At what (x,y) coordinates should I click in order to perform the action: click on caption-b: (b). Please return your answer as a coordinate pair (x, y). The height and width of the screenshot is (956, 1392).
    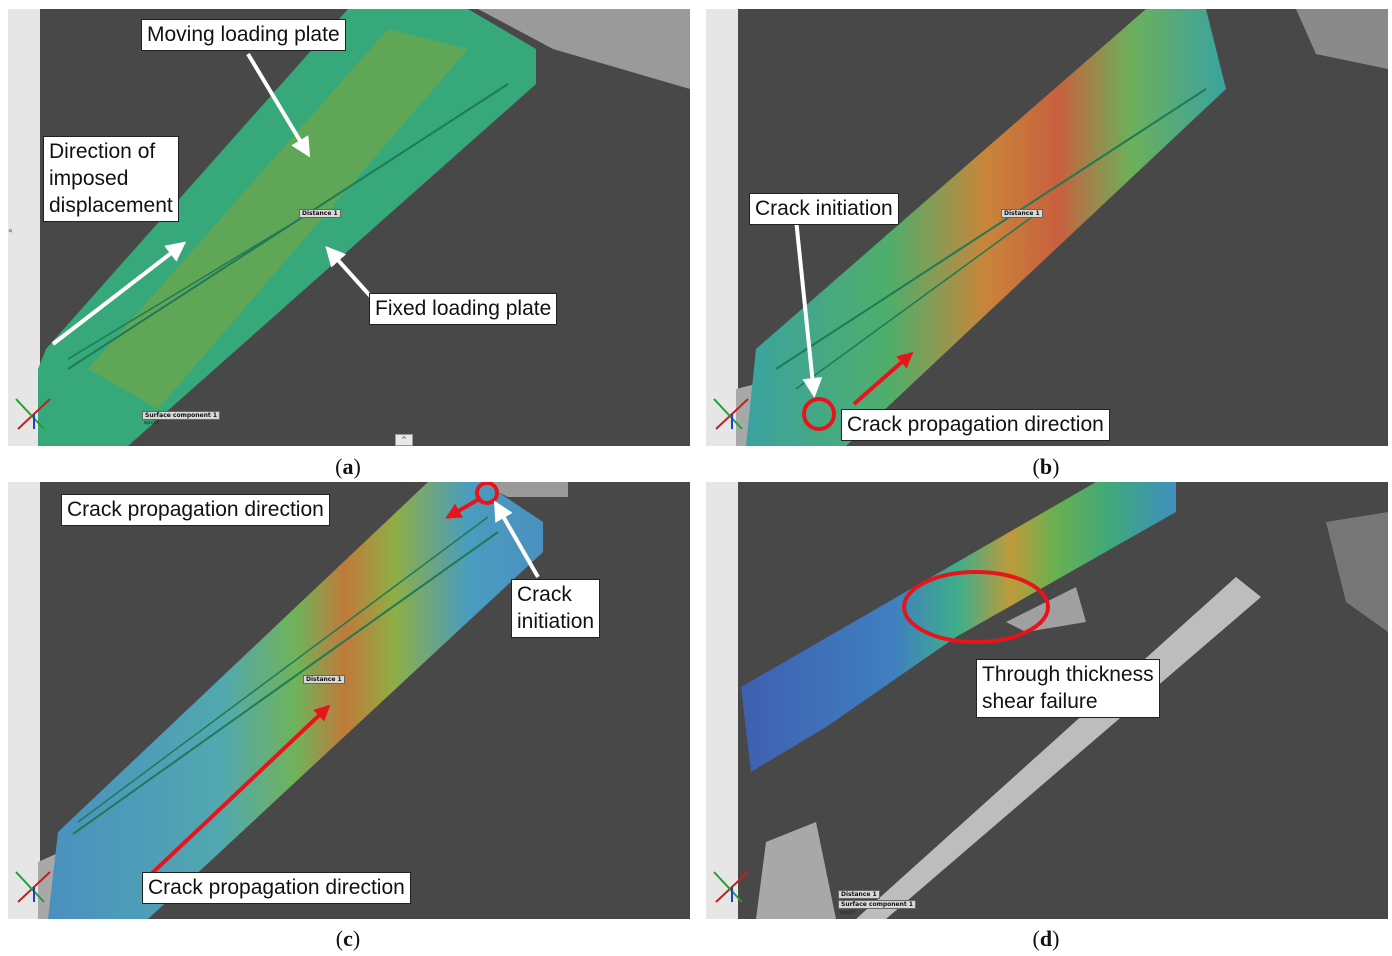
    Looking at the image, I should click on (1046, 466).